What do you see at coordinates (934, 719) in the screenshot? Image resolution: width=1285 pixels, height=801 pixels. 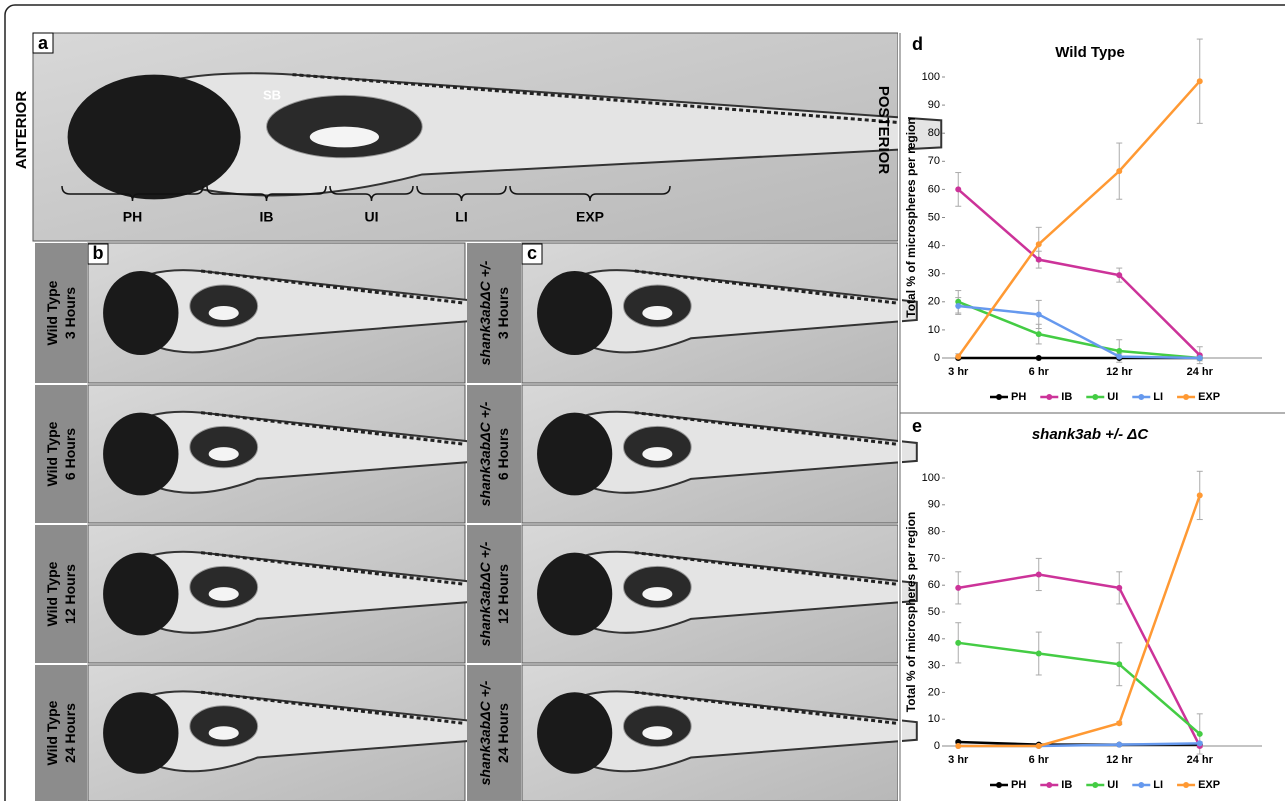 I see `y-tick-label: 10` at bounding box center [934, 719].